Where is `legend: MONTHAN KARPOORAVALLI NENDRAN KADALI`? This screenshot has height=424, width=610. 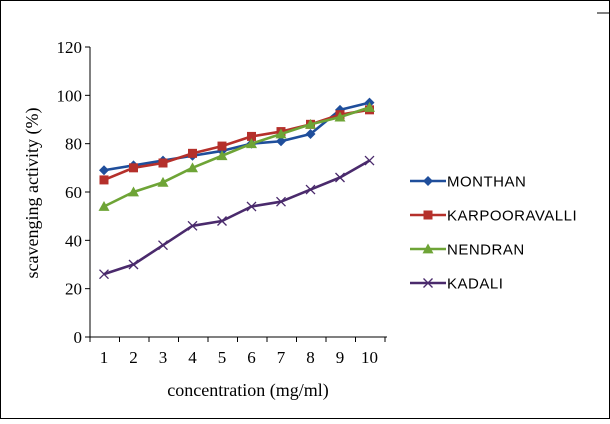 legend: MONTHAN KARPOORAVALLI NENDRAN KADALI is located at coordinates (493, 233).